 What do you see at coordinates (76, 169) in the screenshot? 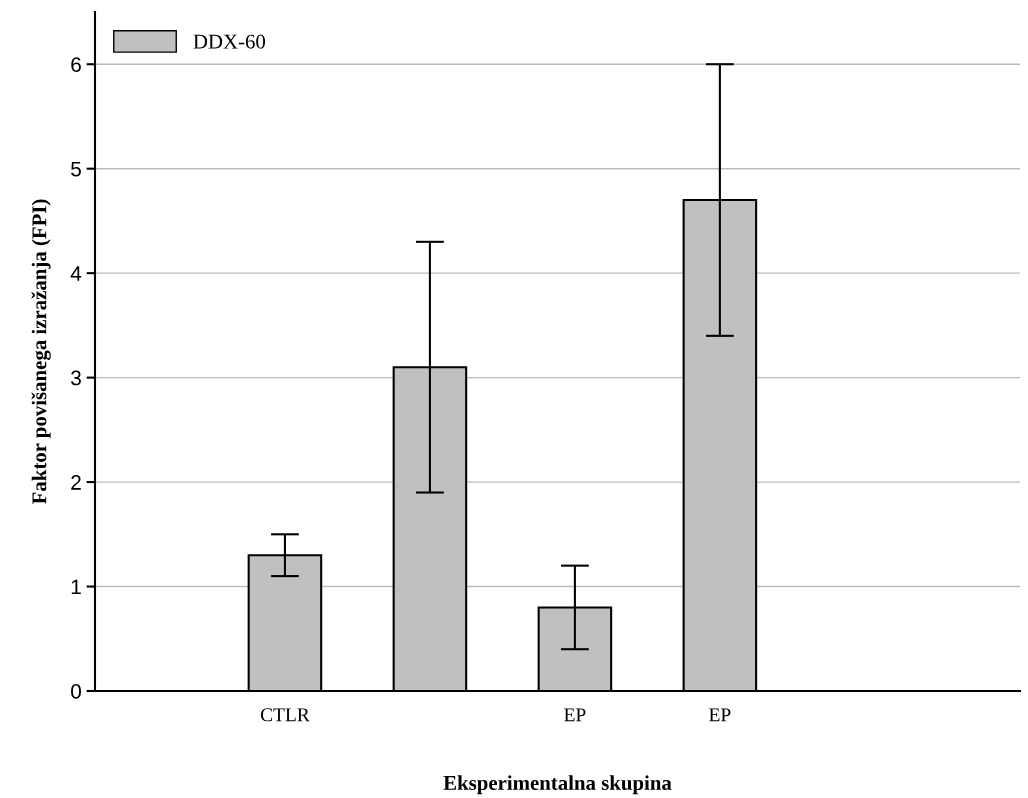
I see `y-tick-label: 5` at bounding box center [76, 169].